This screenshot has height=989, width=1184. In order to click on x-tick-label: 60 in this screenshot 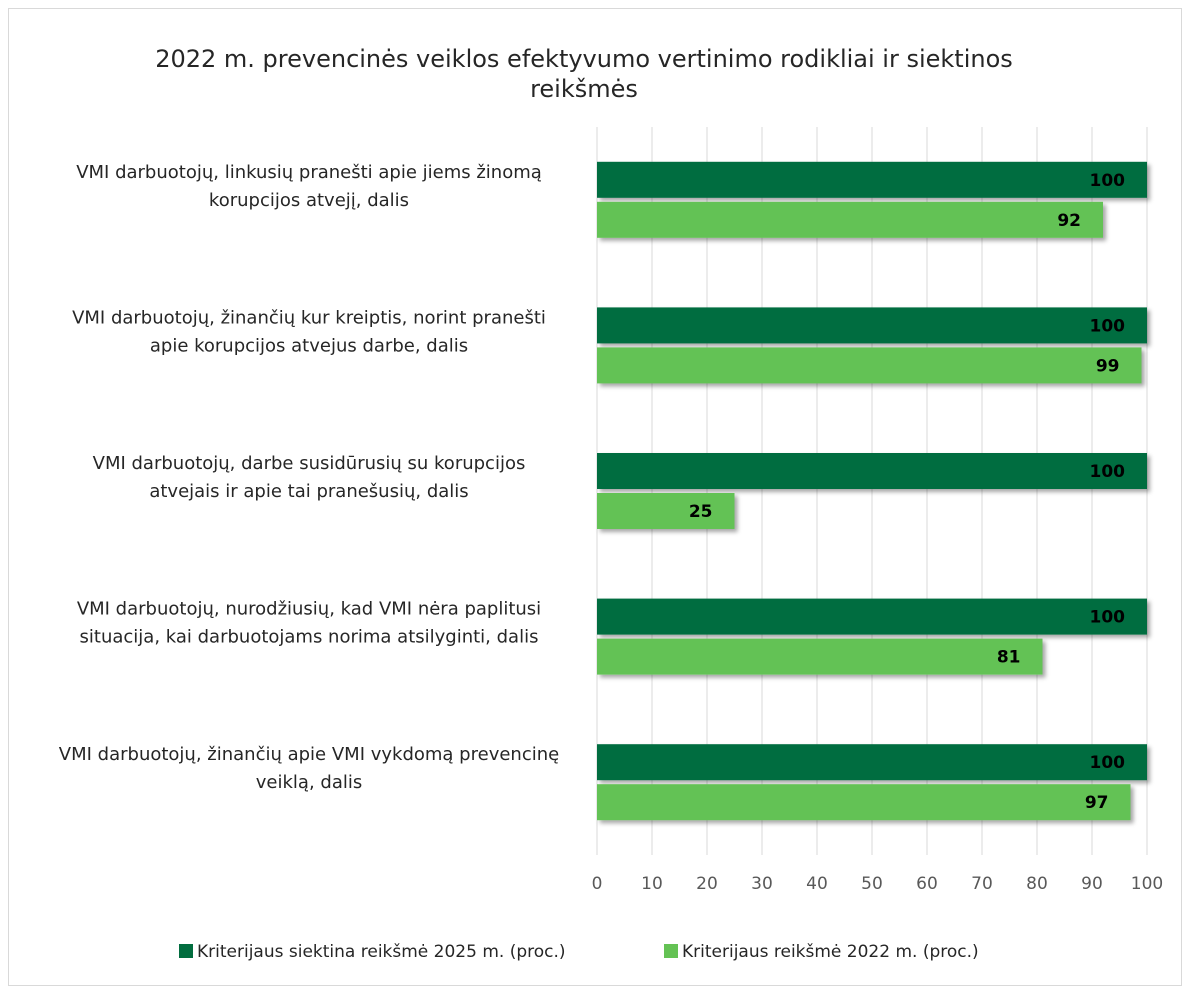, I will do `click(927, 884)`.